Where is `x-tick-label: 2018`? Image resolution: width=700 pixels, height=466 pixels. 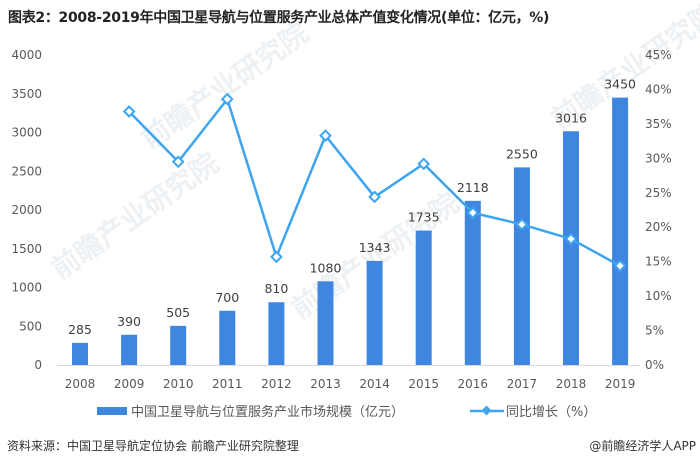
x-tick-label: 2018 is located at coordinates (571, 384).